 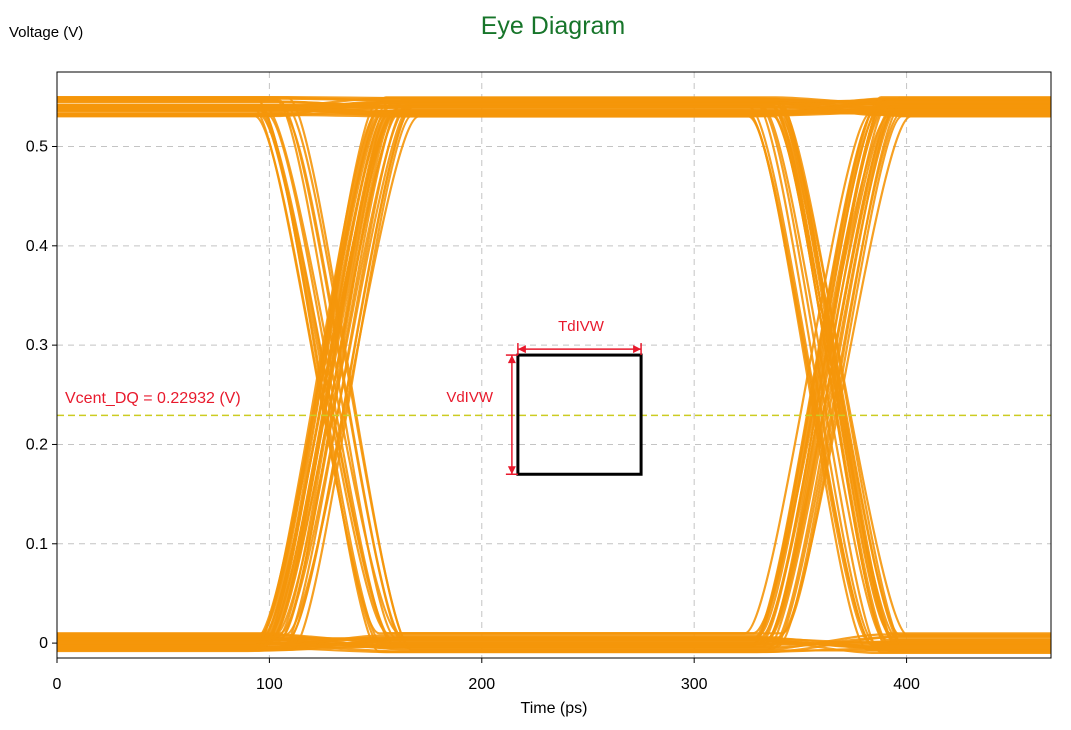 What do you see at coordinates (579, 414) in the screenshot?
I see `eye-mask-rectangle` at bounding box center [579, 414].